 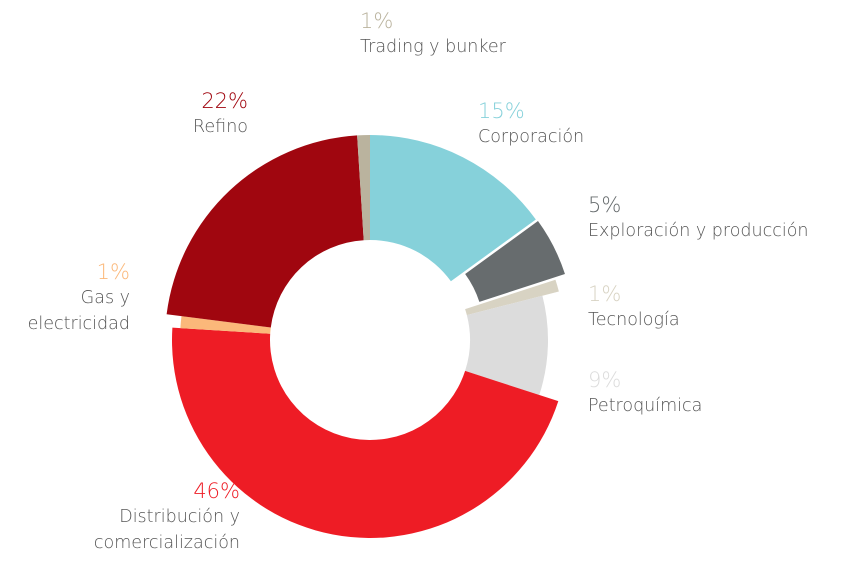 I want to click on segment-label: 46% Distribución y comercialización, so click(x=165, y=517).